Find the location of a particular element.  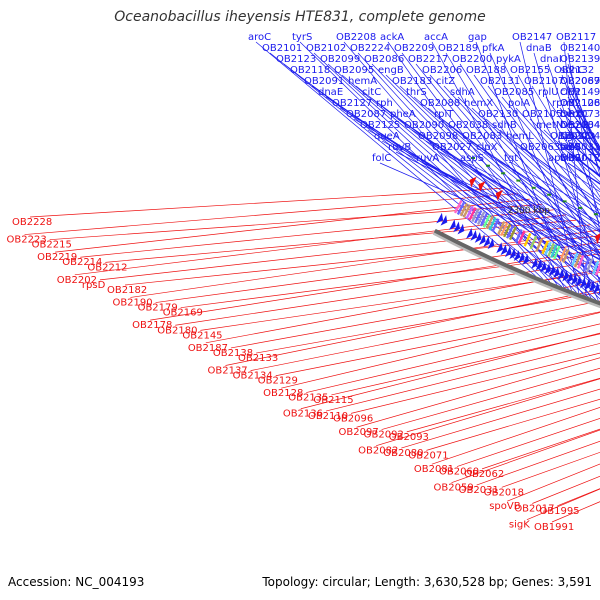

reverse-gene-label: OB2080 is located at coordinates (403, 453).